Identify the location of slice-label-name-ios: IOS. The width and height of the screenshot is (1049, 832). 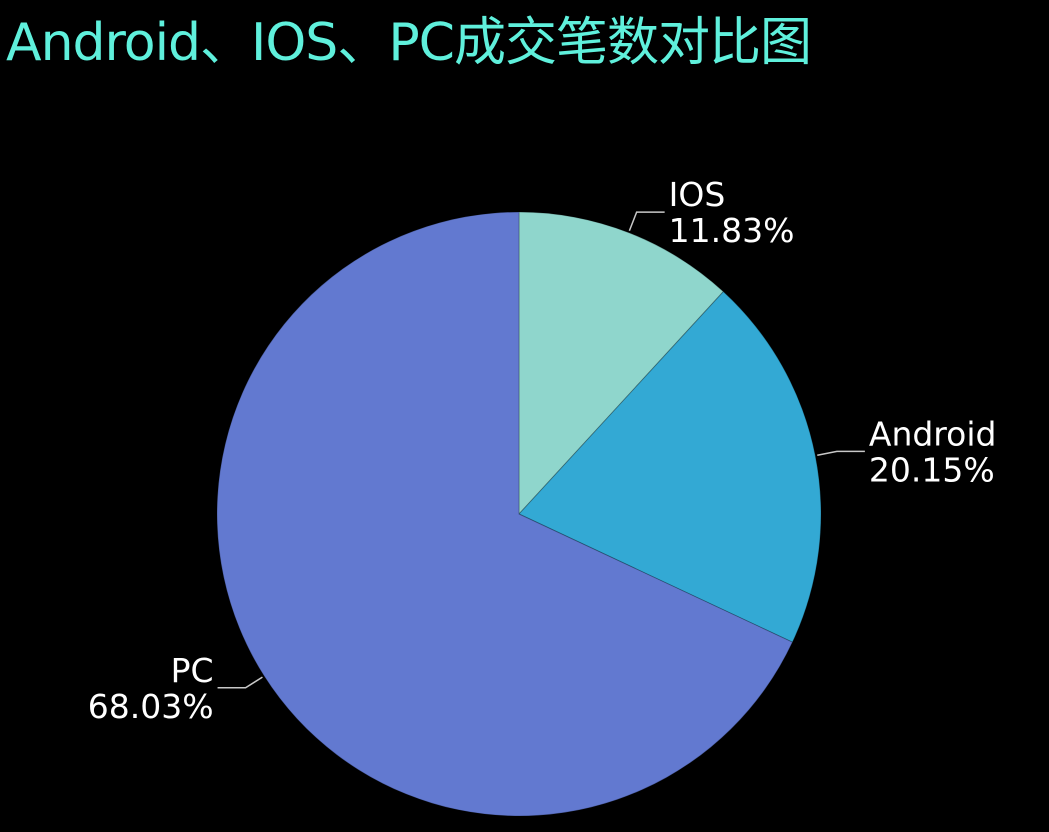
(697, 194).